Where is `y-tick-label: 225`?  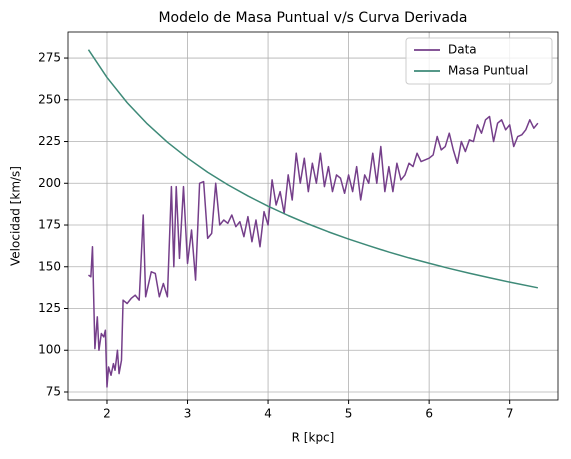
y-tick-label: 225 is located at coordinates (49, 141).